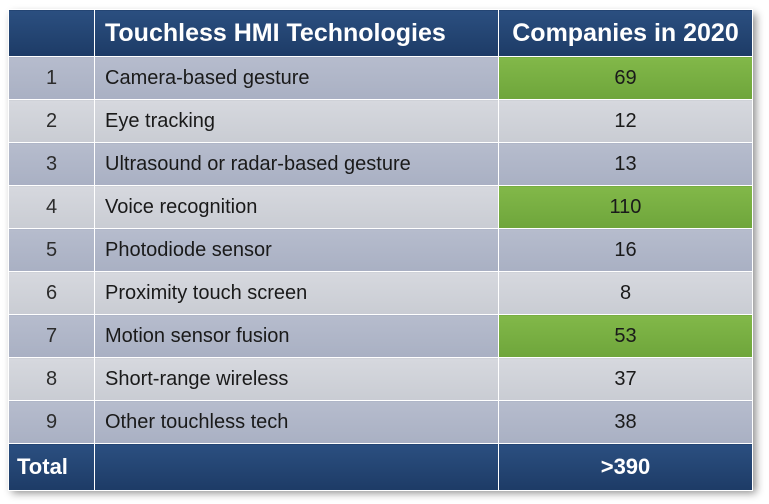 The height and width of the screenshot is (504, 769). I want to click on table-row: 7 Motion sensor fusion 53, so click(380, 336).